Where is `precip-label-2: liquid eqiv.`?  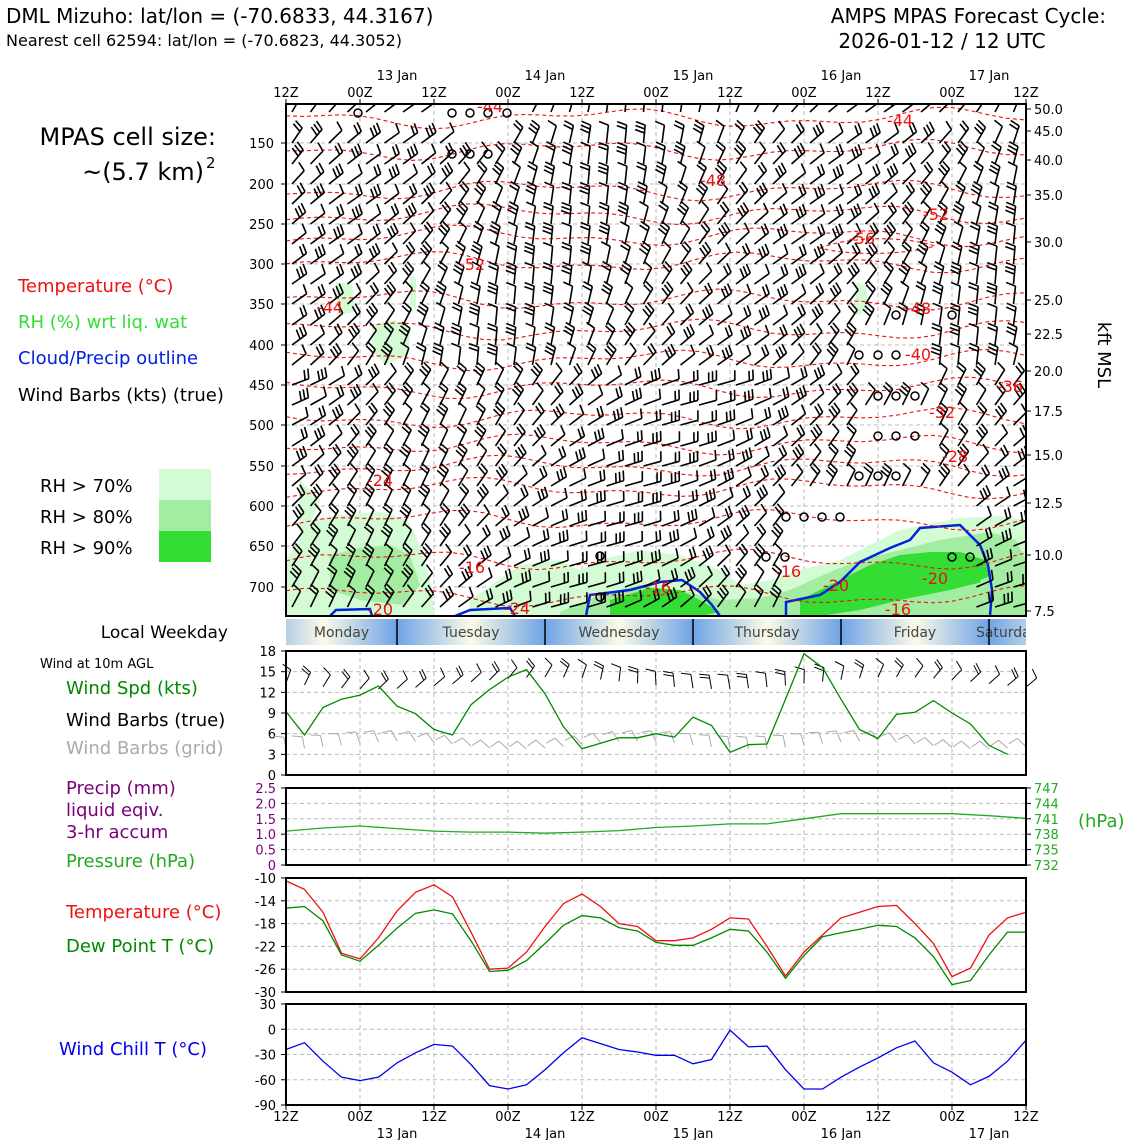 precip-label-2: liquid eqiv. is located at coordinates (114, 810).